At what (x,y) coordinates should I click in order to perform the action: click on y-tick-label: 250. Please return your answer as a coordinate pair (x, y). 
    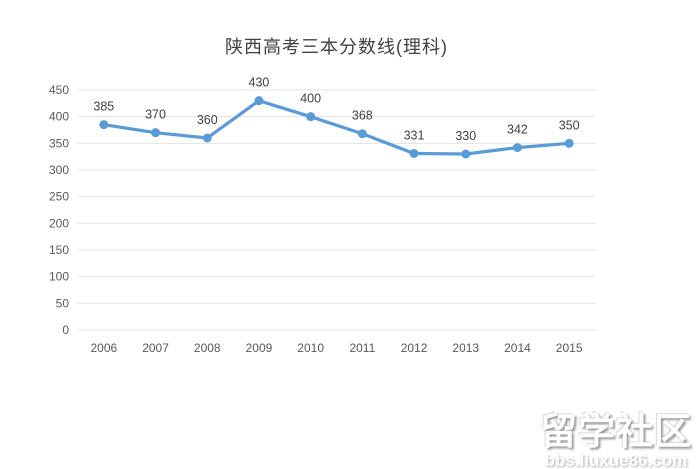
    Looking at the image, I should click on (59, 197).